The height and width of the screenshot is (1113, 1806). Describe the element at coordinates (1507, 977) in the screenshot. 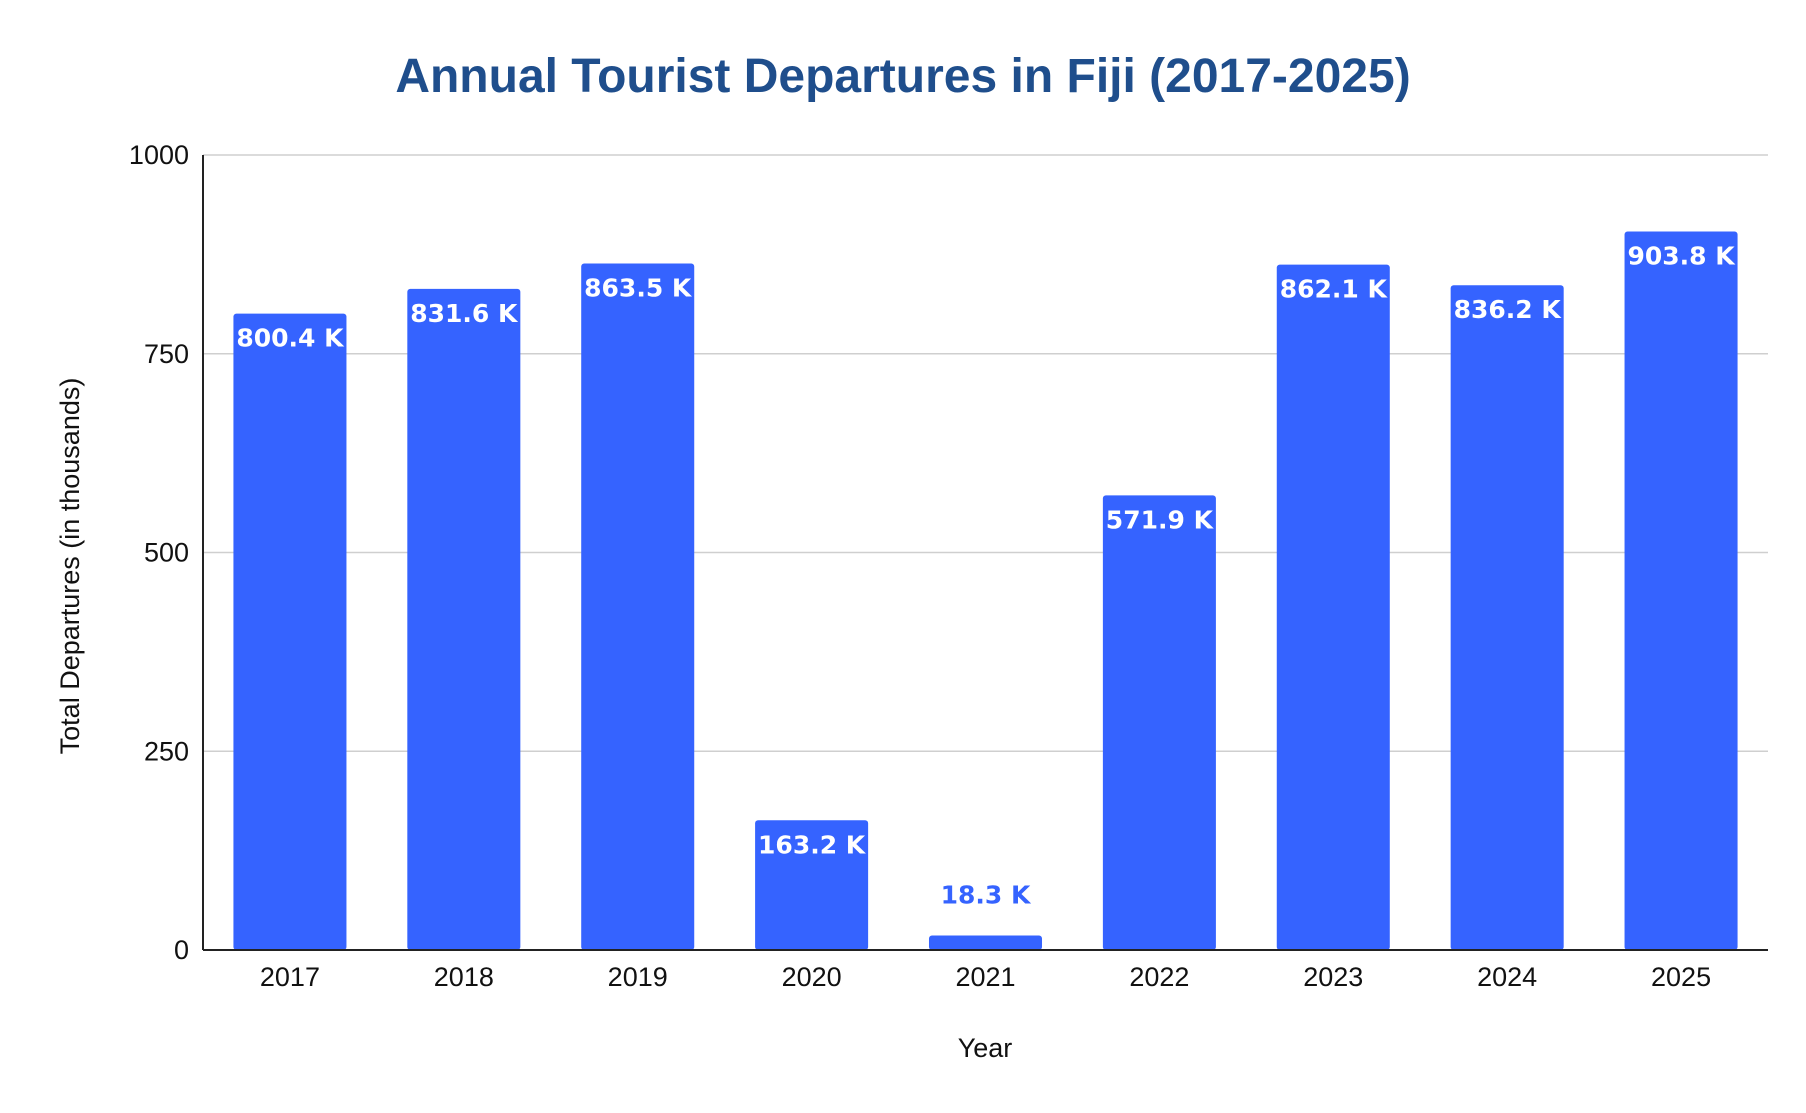

I see `x-tick-label: 2024` at that location.